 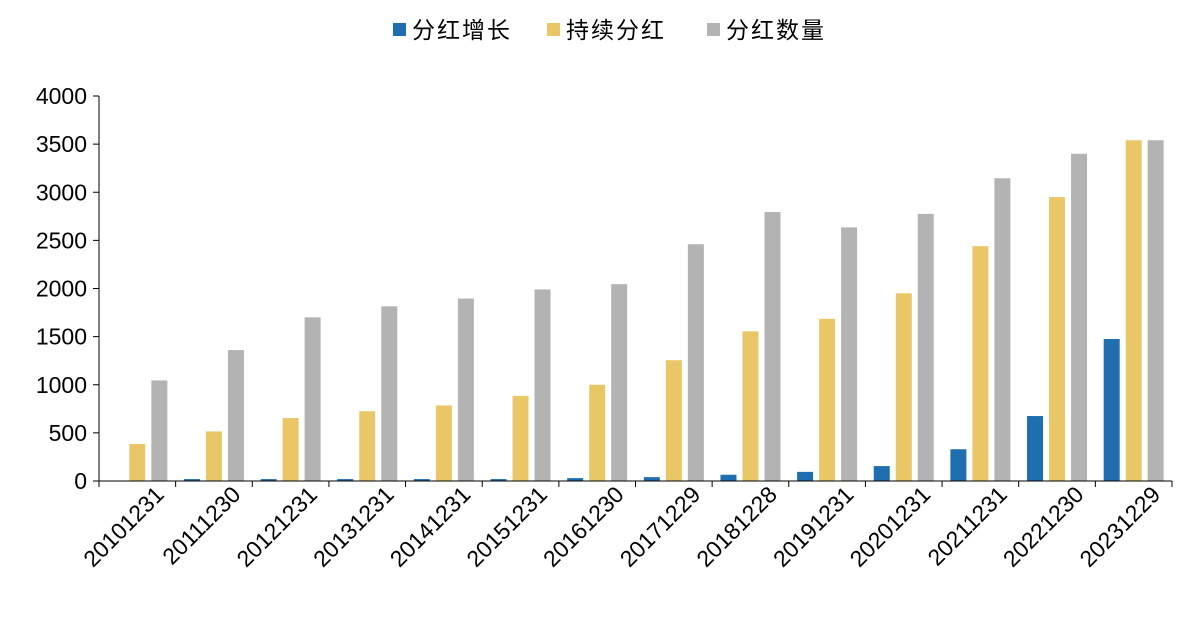 What do you see at coordinates (660, 526) in the screenshot?
I see `x-tick-label: 20171229` at bounding box center [660, 526].